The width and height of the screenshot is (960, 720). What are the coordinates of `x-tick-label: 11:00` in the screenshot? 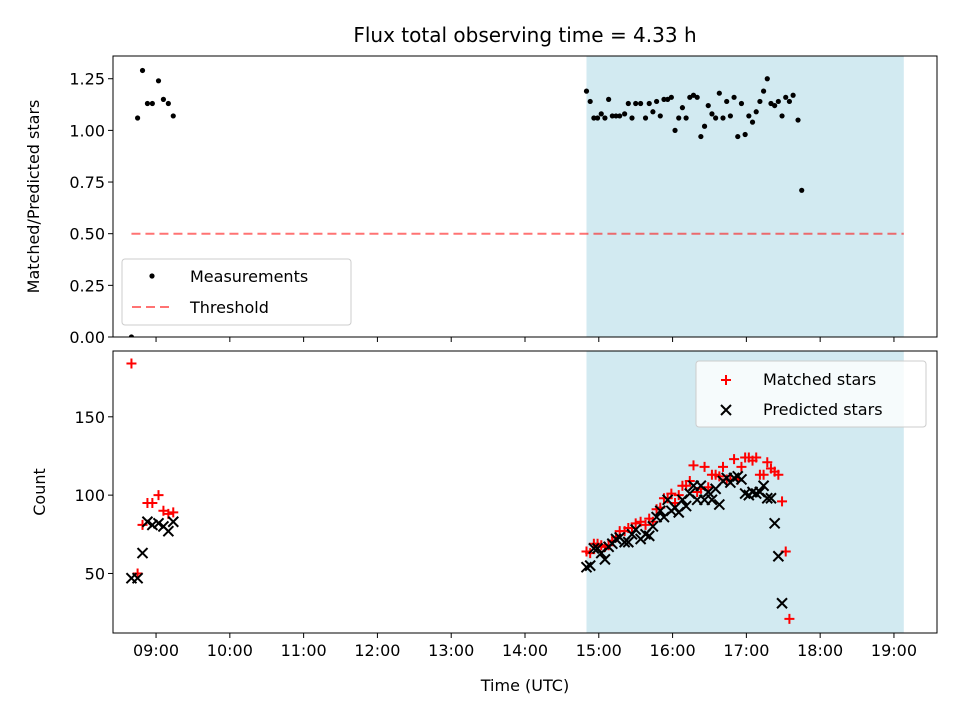 It's located at (304, 650).